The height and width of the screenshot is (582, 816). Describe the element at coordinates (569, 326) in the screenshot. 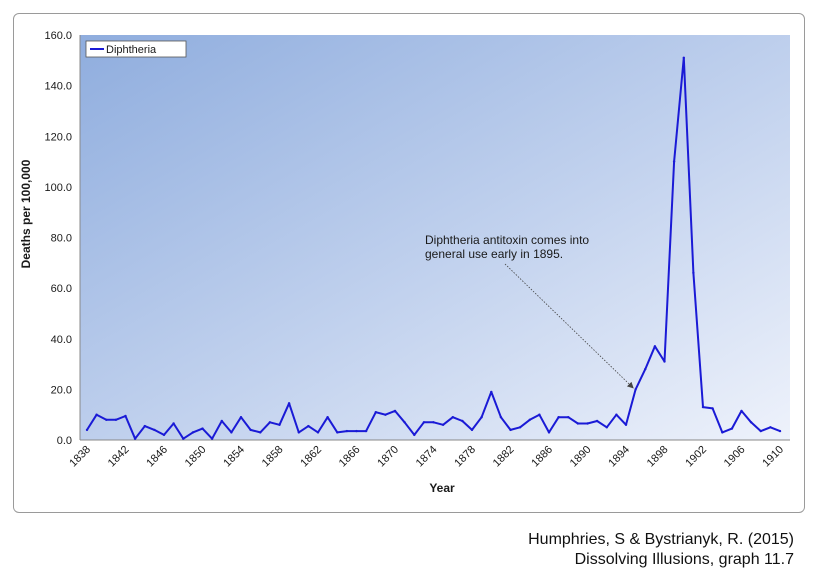

I see `annotation-arrow` at that location.